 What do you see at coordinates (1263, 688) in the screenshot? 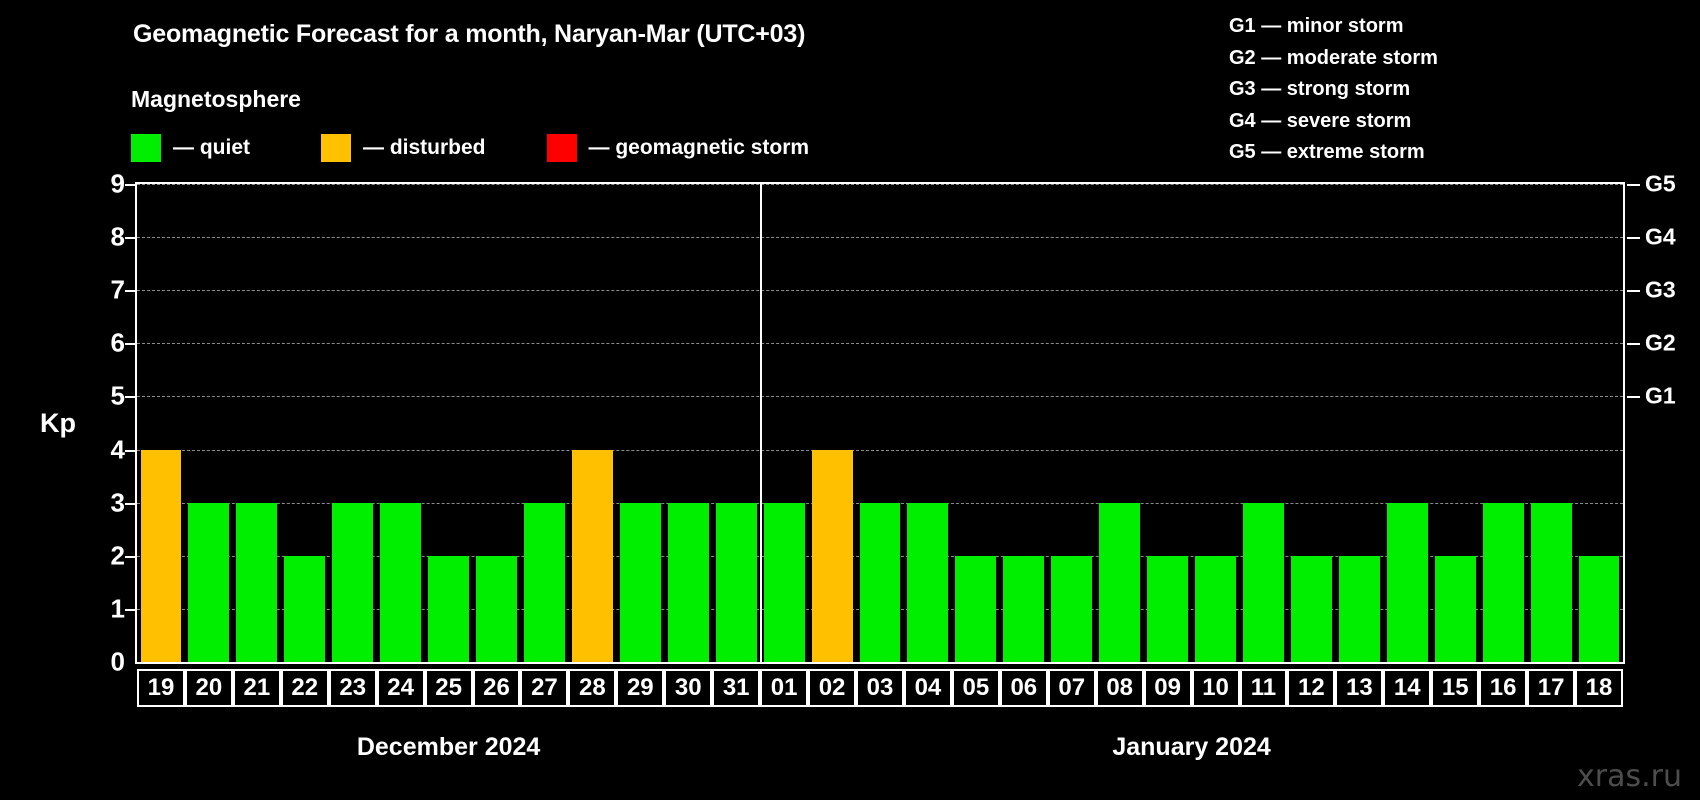
I see `day-label: 11` at bounding box center [1263, 688].